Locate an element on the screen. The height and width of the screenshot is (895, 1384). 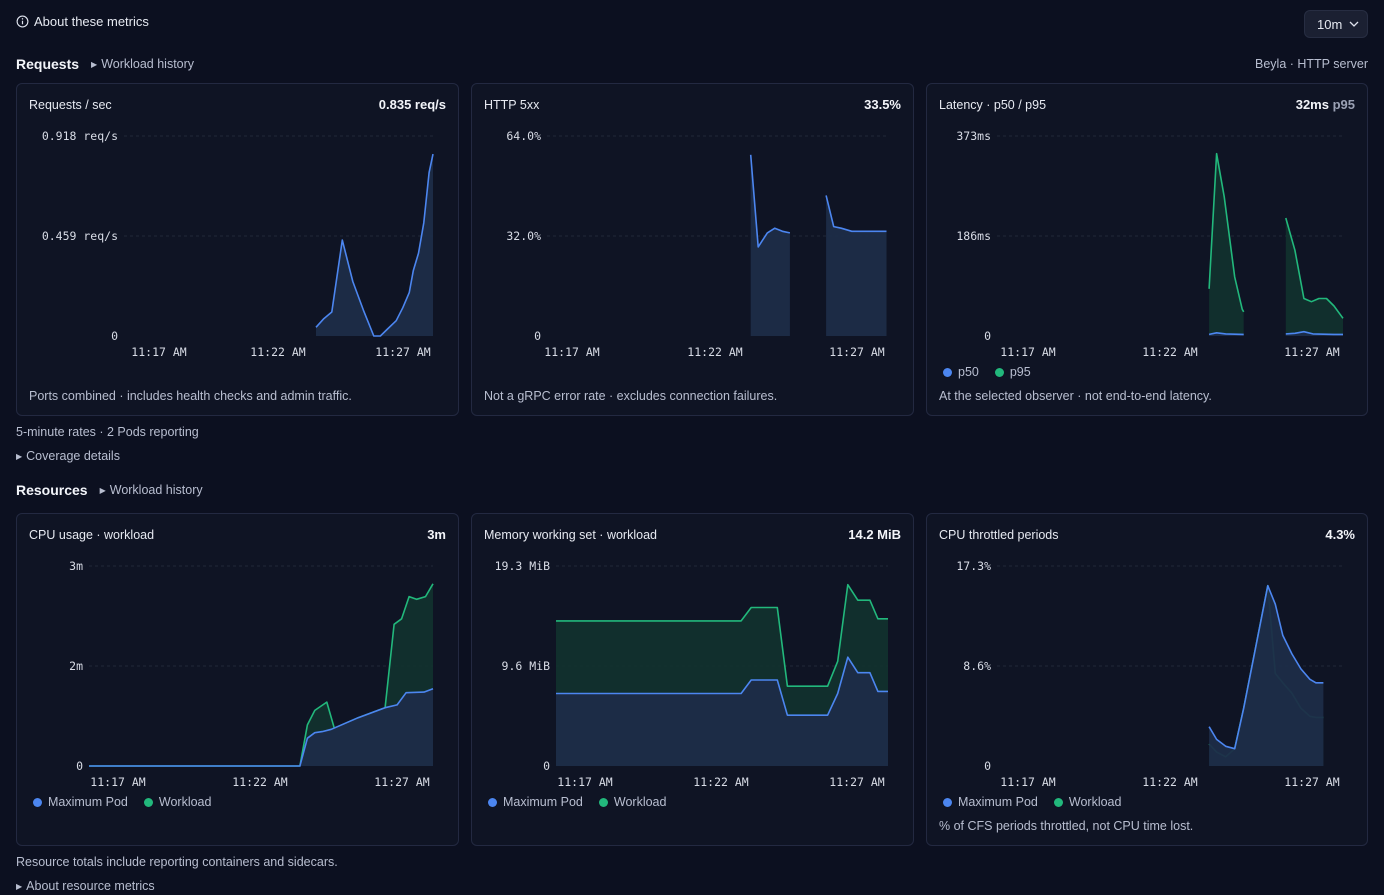
y-tick-label: 186ms is located at coordinates (973, 236).